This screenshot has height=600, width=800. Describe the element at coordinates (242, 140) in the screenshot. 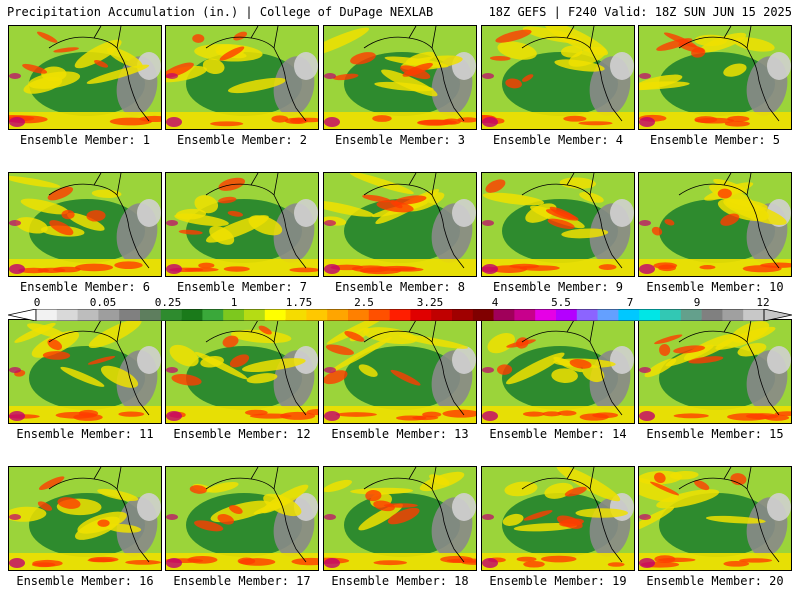

I see `ensemble-member-label: Ensemble Member: 2` at that location.